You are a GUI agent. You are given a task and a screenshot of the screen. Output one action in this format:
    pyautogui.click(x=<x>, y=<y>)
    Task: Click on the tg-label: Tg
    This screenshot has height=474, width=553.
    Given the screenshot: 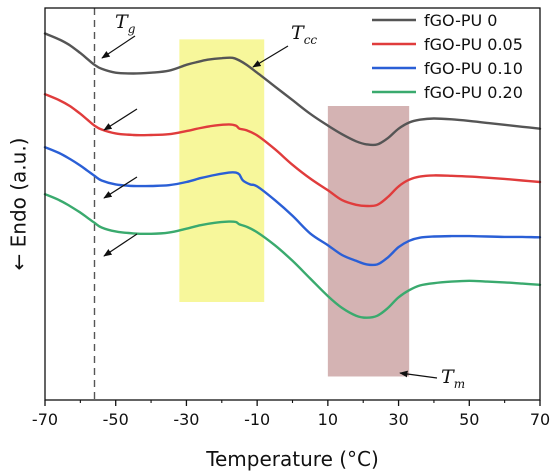 What is the action you would take?
    pyautogui.click(x=125, y=23)
    